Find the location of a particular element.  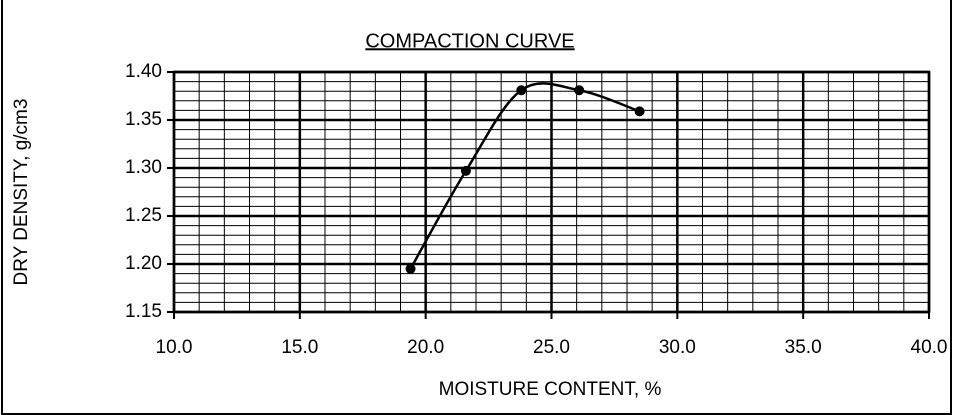

chart-title: COMPACTION CURVE is located at coordinates (469, 41).